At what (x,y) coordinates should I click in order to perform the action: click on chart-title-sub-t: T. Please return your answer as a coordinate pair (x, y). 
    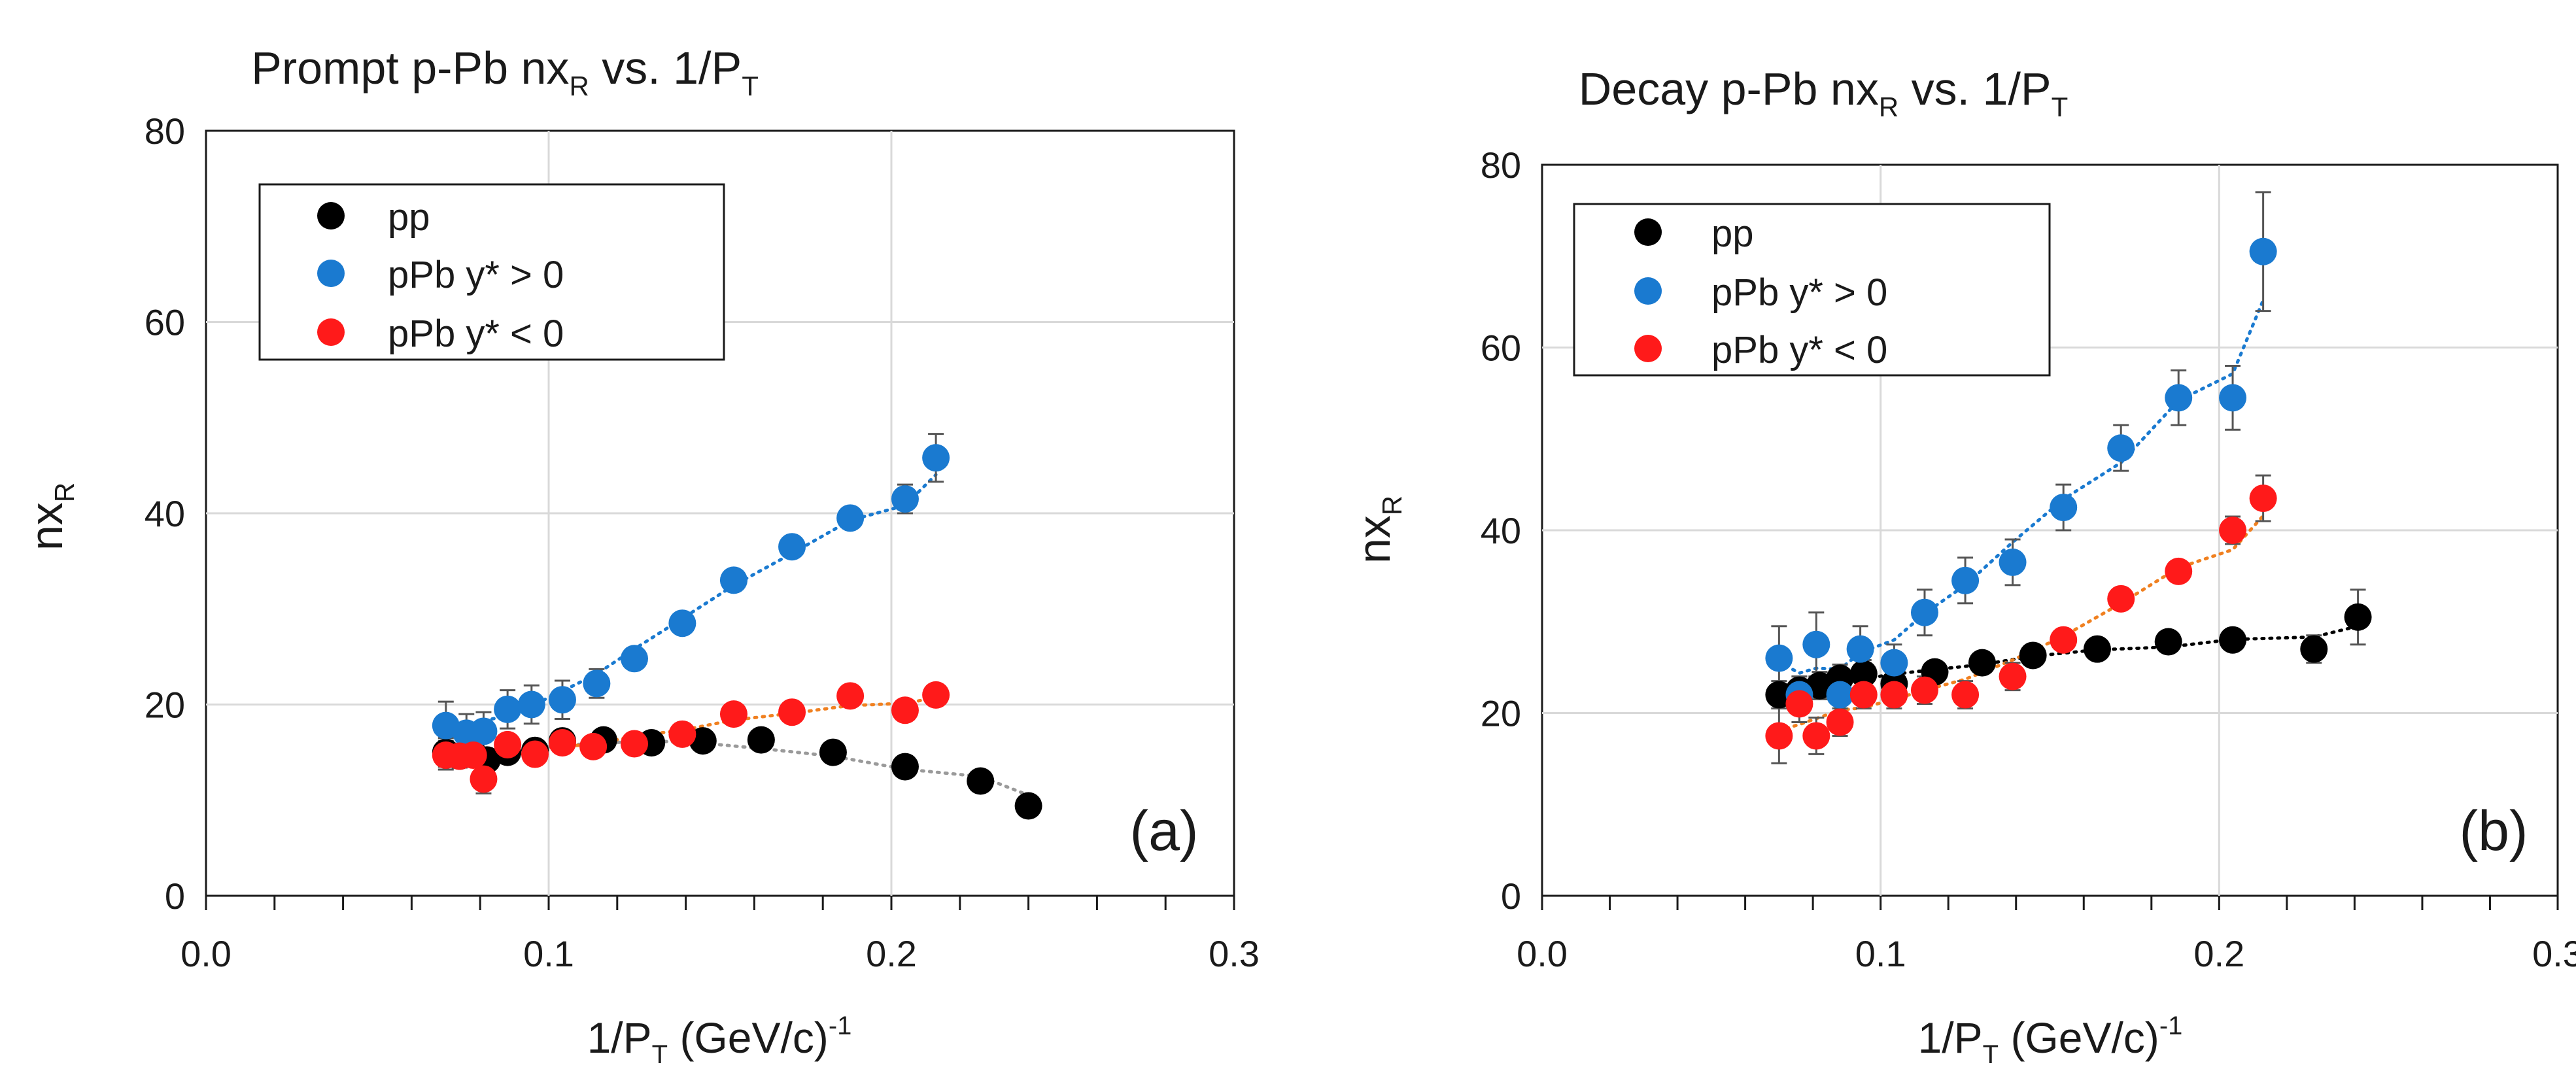
    Looking at the image, I should click on (2060, 107).